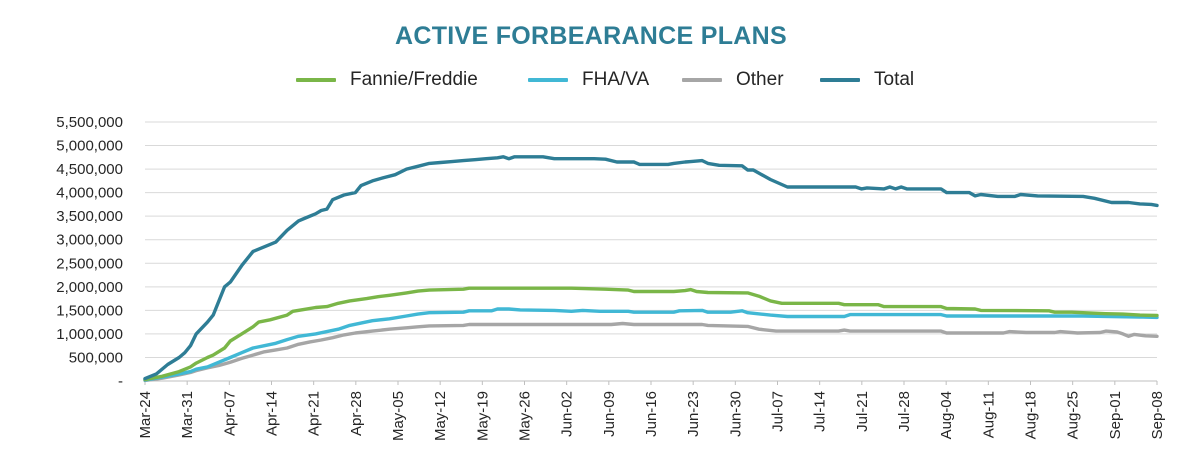  I want to click on x-tick-label: Jun-30, so click(735, 414).